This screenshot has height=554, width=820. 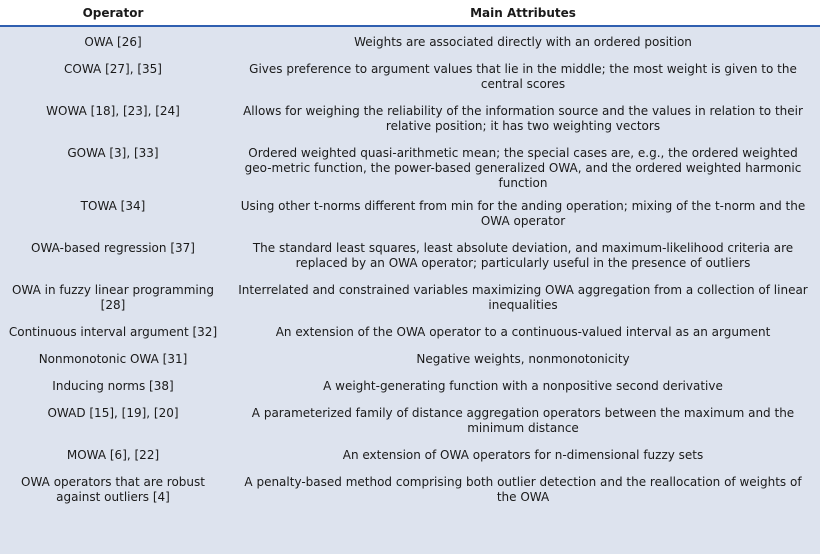 What do you see at coordinates (113, 69) in the screenshot?
I see `operator-cell: COWA [27], [35]` at bounding box center [113, 69].